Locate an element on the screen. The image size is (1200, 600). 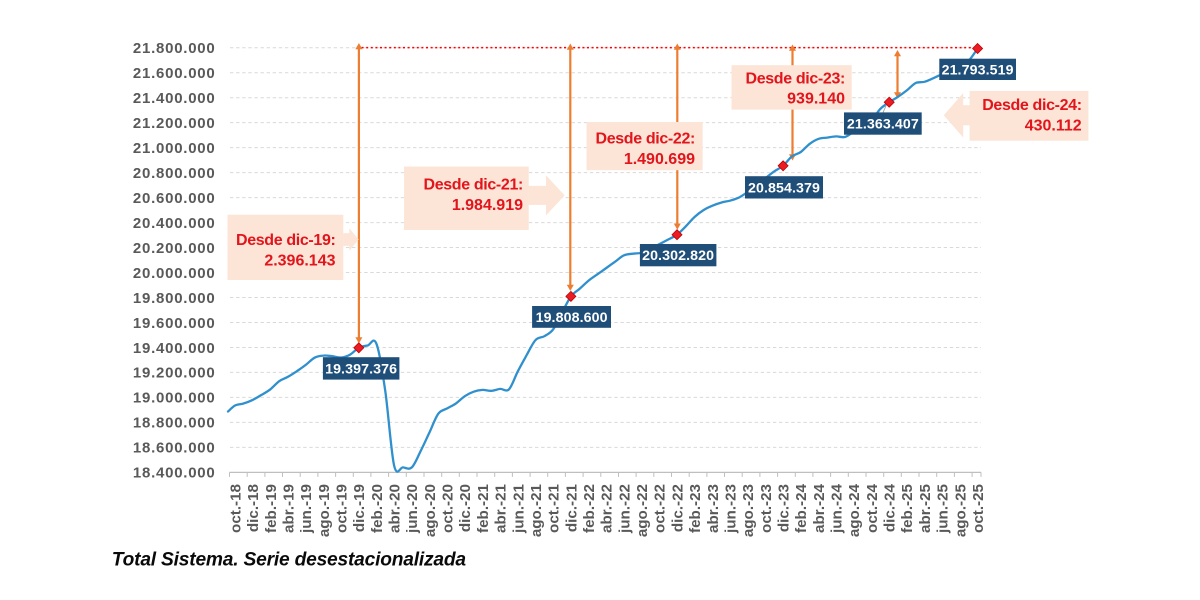
svg-text: feb.-22 is located at coordinates (589, 508).